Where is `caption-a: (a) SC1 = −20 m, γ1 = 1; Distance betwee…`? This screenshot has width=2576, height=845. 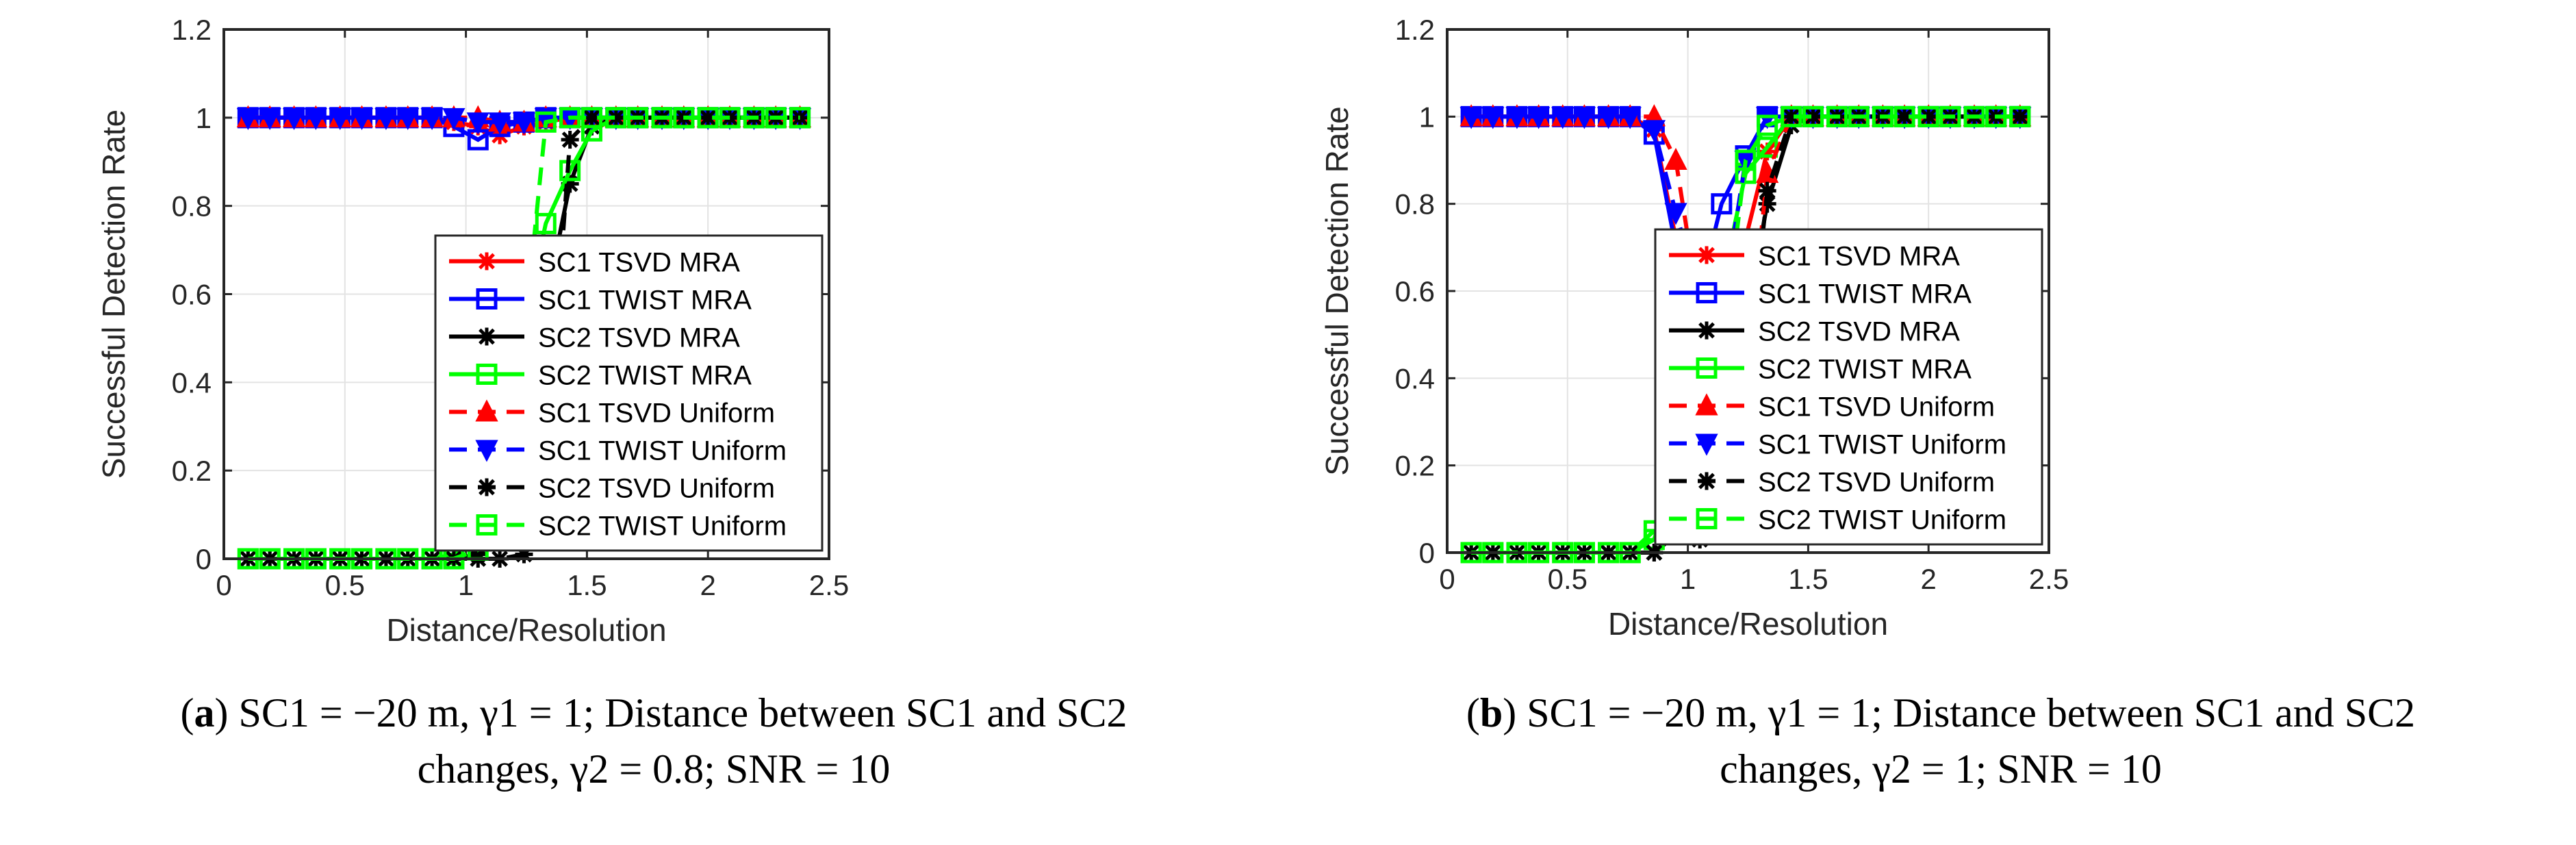
caption-a: (a) SC1 = −20 m, γ1 = 1; Distance betwee… is located at coordinates (653, 741).